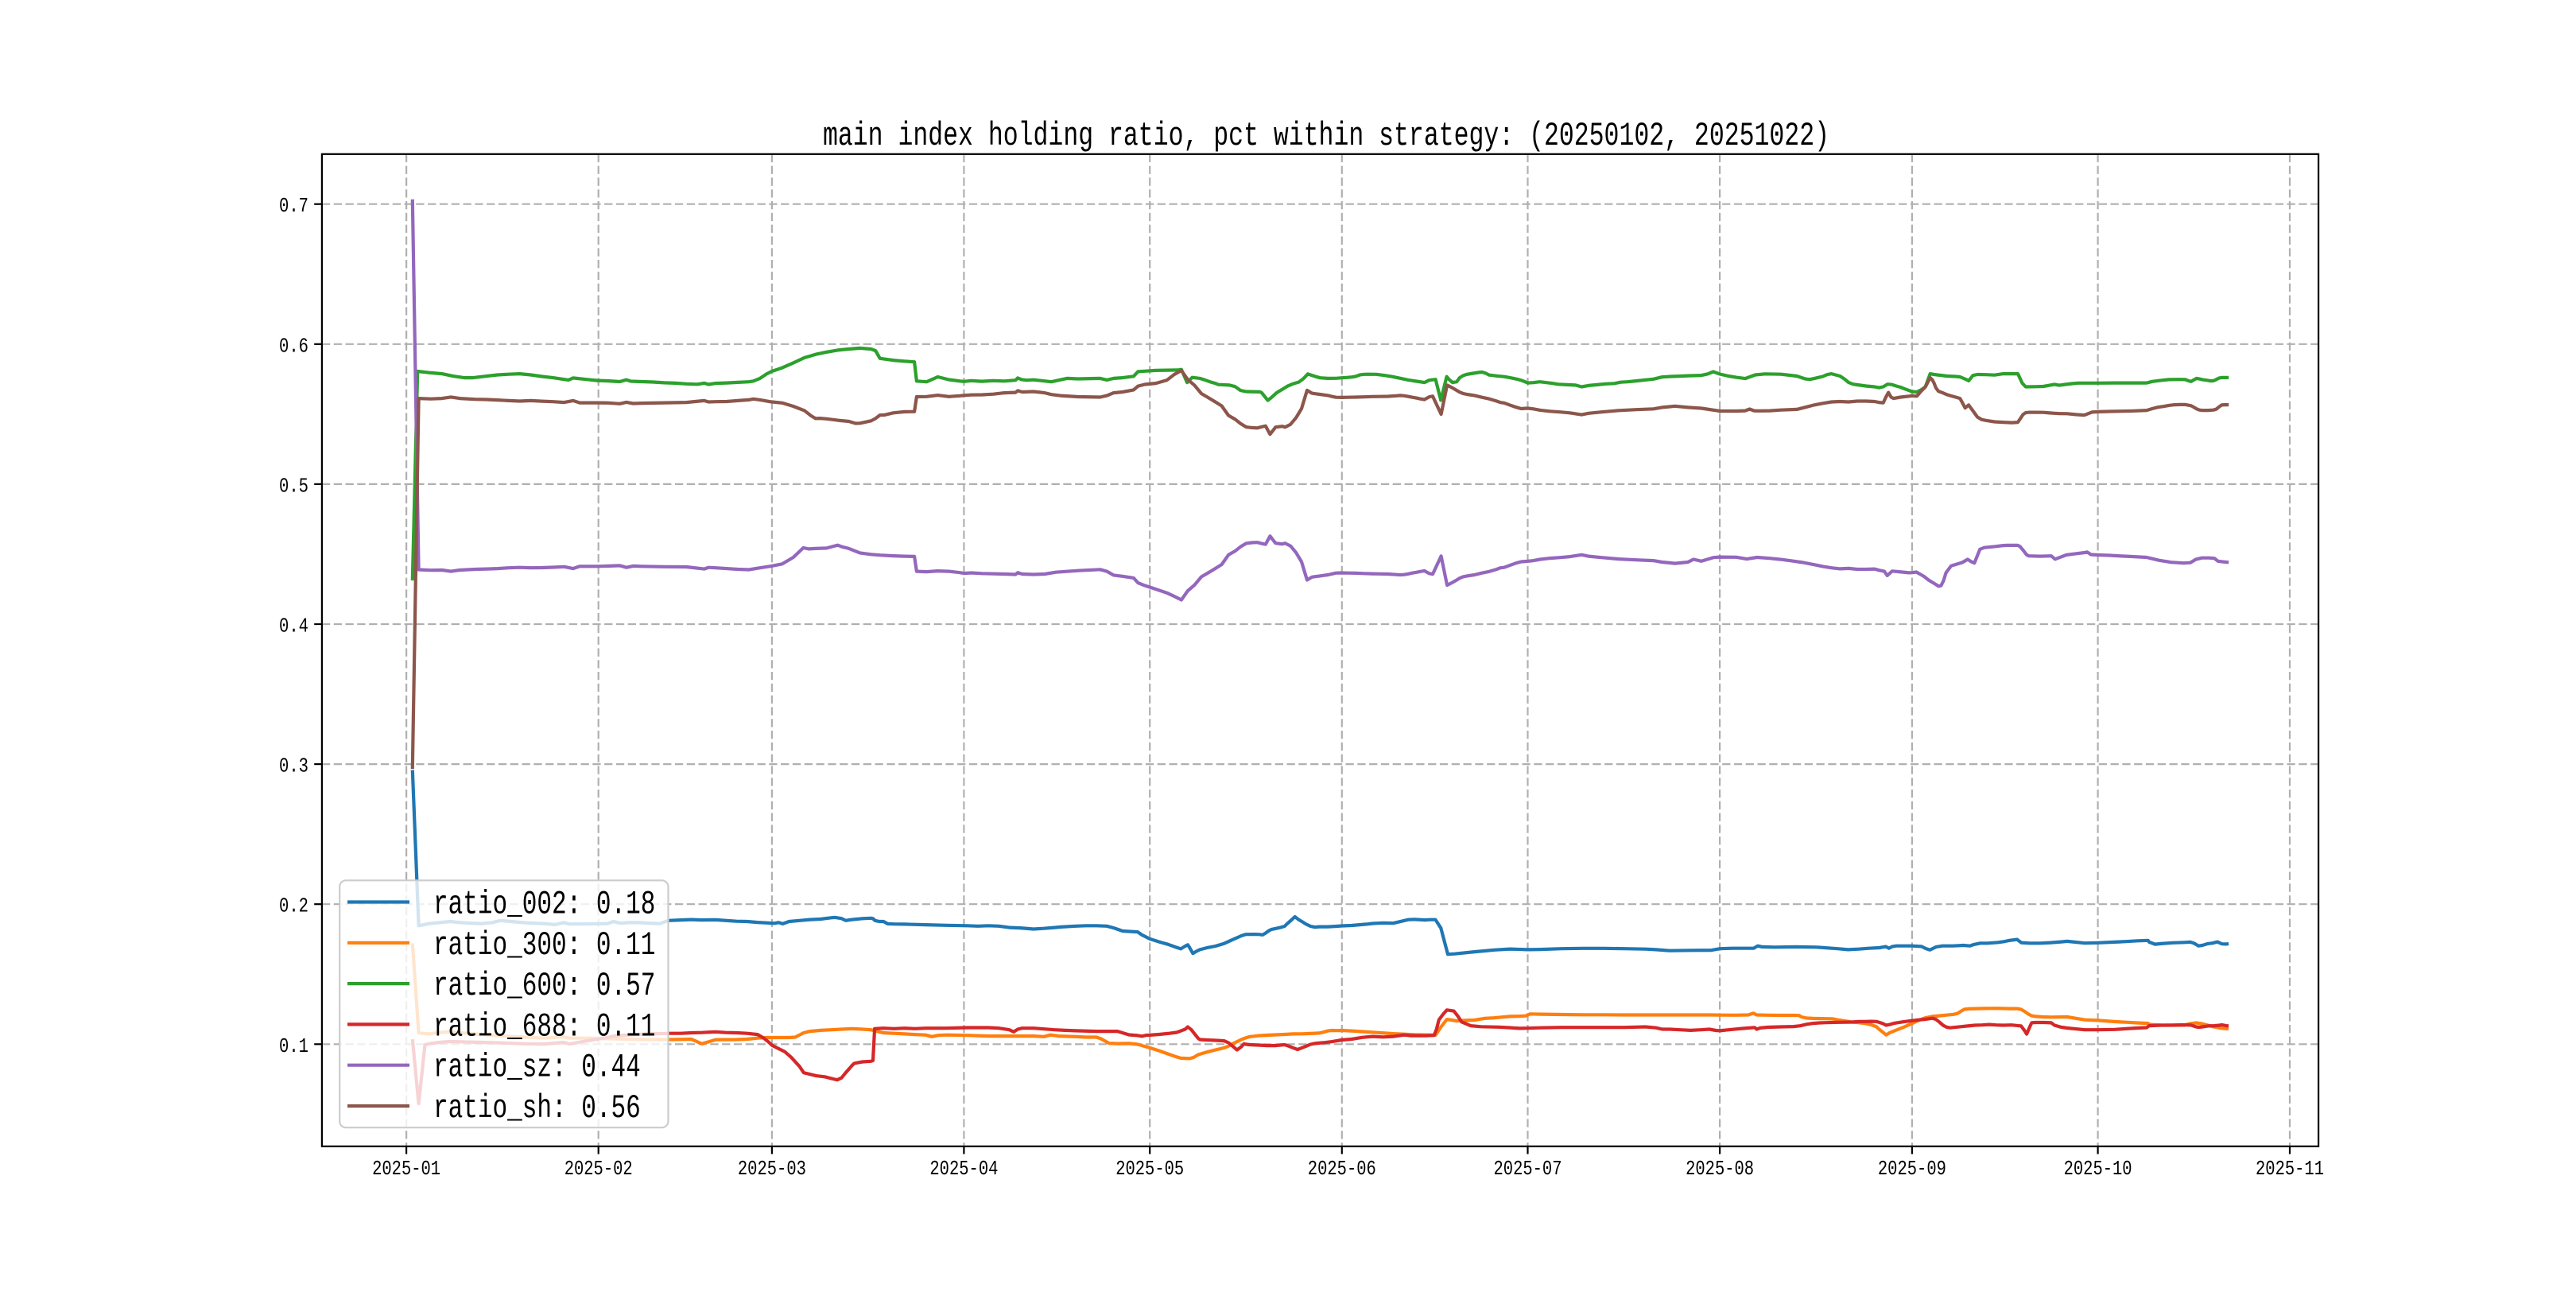 This screenshot has width=2576, height=1292. What do you see at coordinates (293, 767) in the screenshot?
I see `svg-text: 0.3` at bounding box center [293, 767].